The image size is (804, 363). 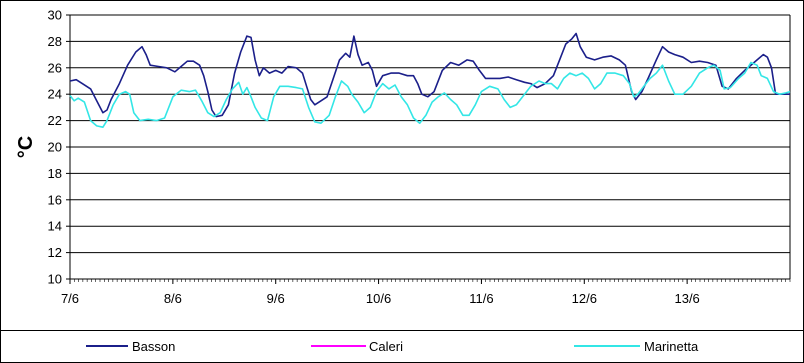 I want to click on x-tick-label: 7/6, so click(x=70, y=298).